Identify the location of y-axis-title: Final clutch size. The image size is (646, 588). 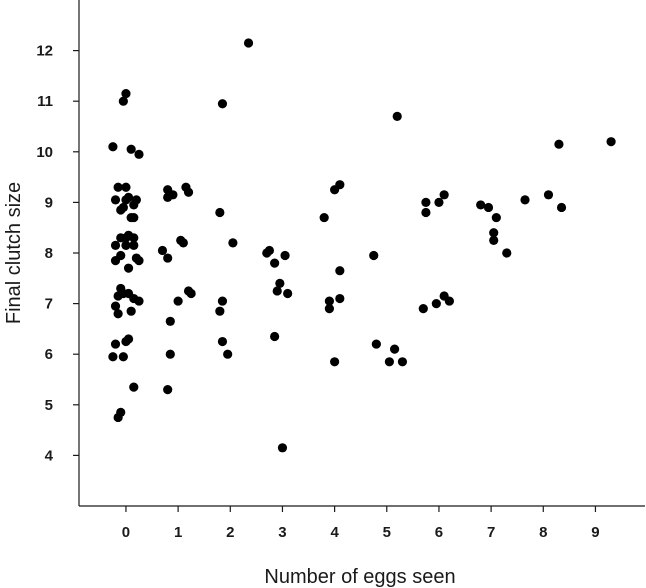
(14, 253).